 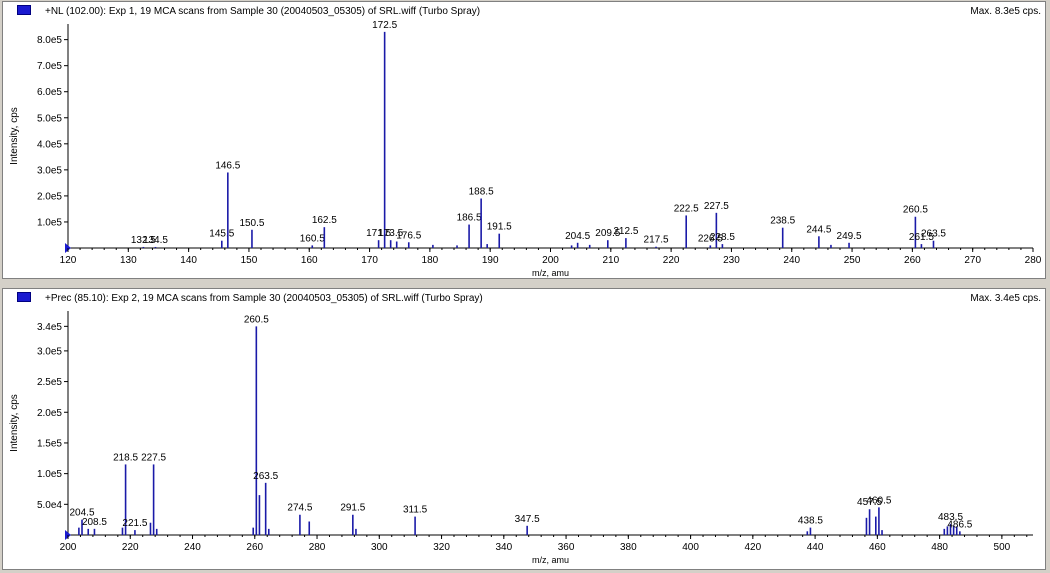 What do you see at coordinates (227, 165) in the screenshot?
I see `peak-label: 146.5` at bounding box center [227, 165].